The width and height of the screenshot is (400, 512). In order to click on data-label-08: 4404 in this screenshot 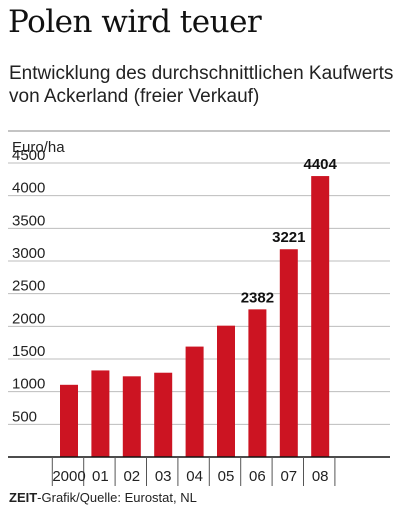, I will do `click(321, 164)`.